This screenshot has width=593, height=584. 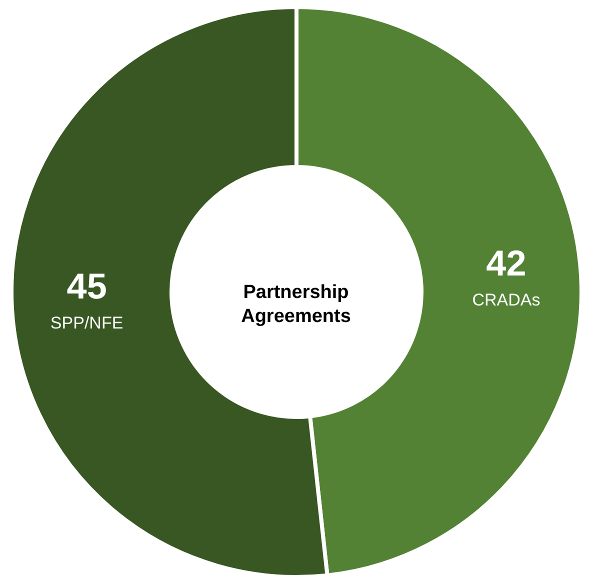 What do you see at coordinates (296, 304) in the screenshot?
I see `text: Partnership Agreements` at bounding box center [296, 304].